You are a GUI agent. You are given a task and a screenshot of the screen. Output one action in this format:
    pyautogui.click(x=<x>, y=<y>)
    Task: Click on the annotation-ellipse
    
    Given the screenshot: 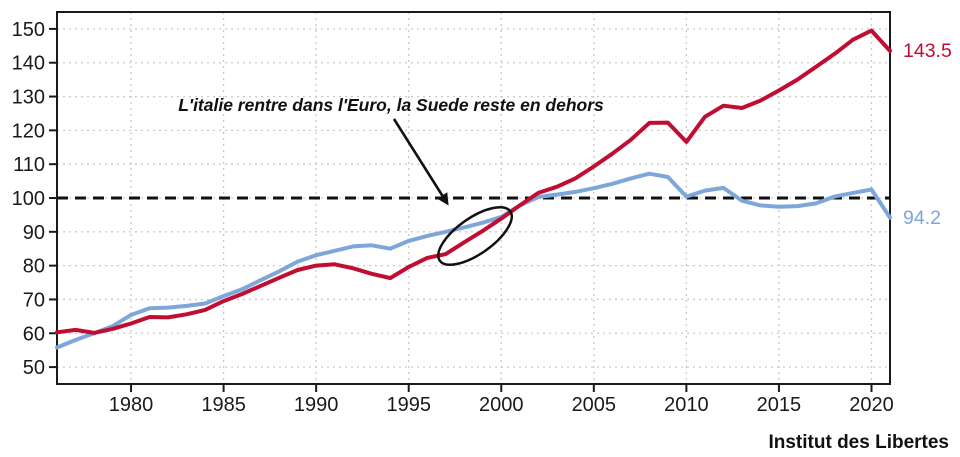 What is the action you would take?
    pyautogui.click(x=475, y=236)
    